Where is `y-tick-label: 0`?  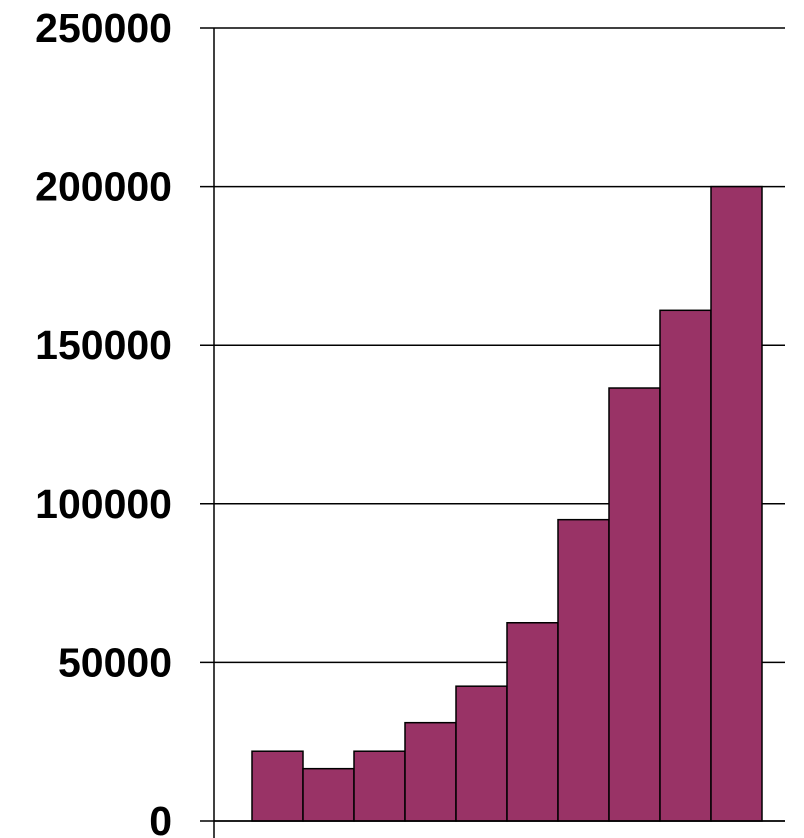 y-tick-label: 0 is located at coordinates (160, 818).